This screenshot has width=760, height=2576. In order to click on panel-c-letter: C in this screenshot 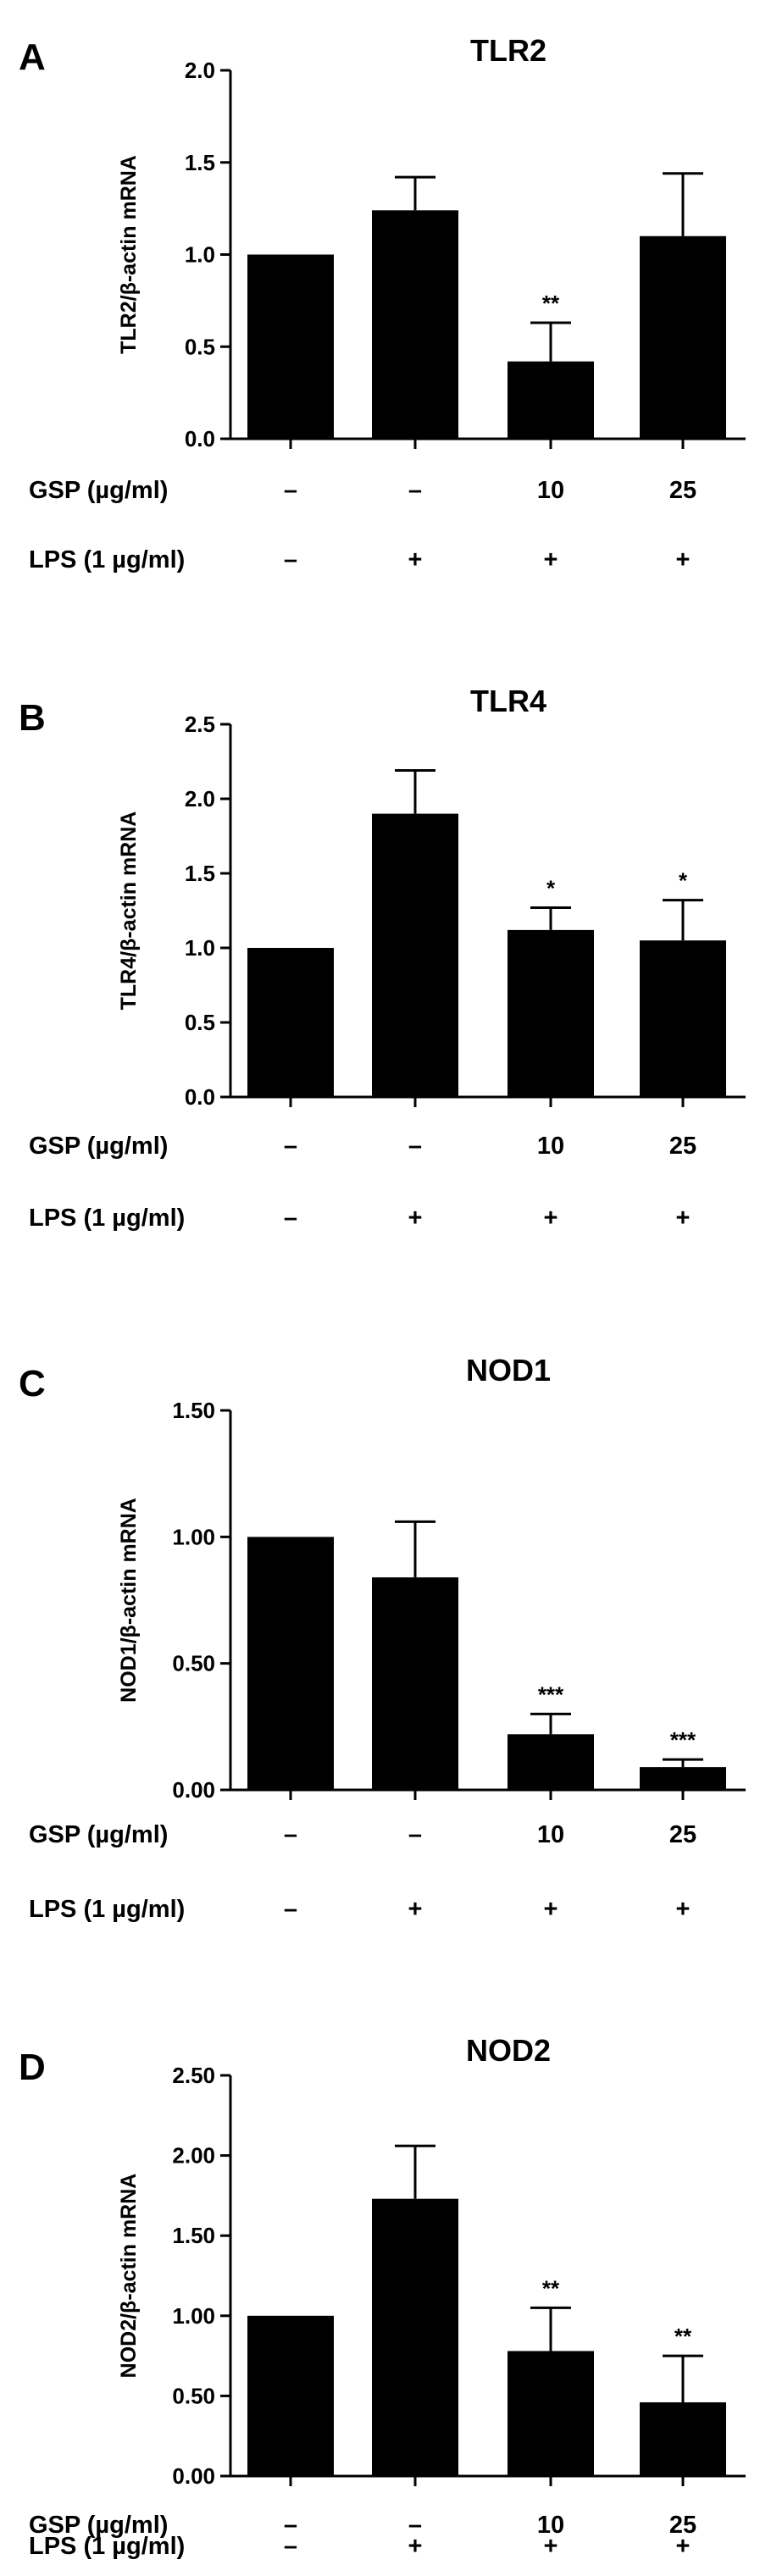, I will do `click(32, 1383)`.